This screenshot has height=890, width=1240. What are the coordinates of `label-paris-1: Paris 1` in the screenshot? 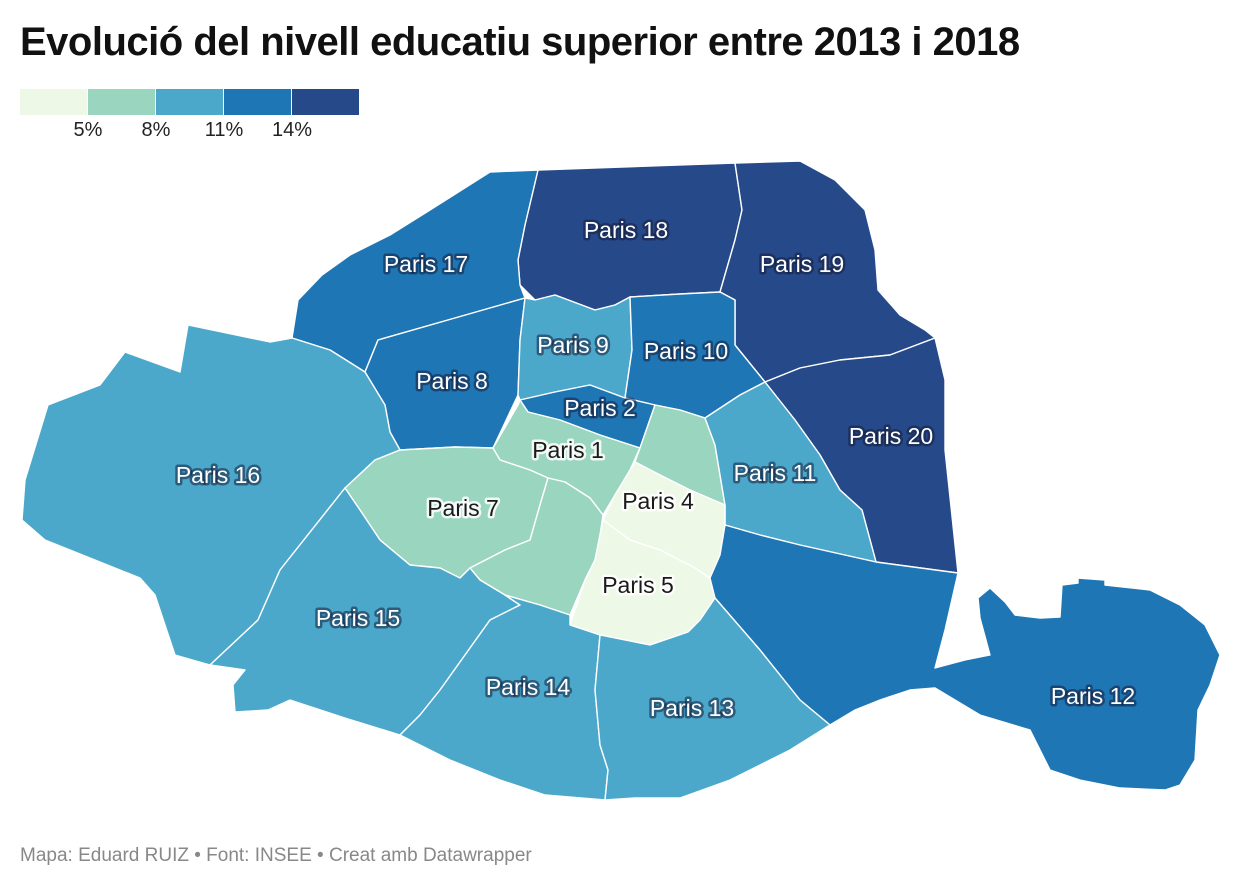 It's located at (568, 450).